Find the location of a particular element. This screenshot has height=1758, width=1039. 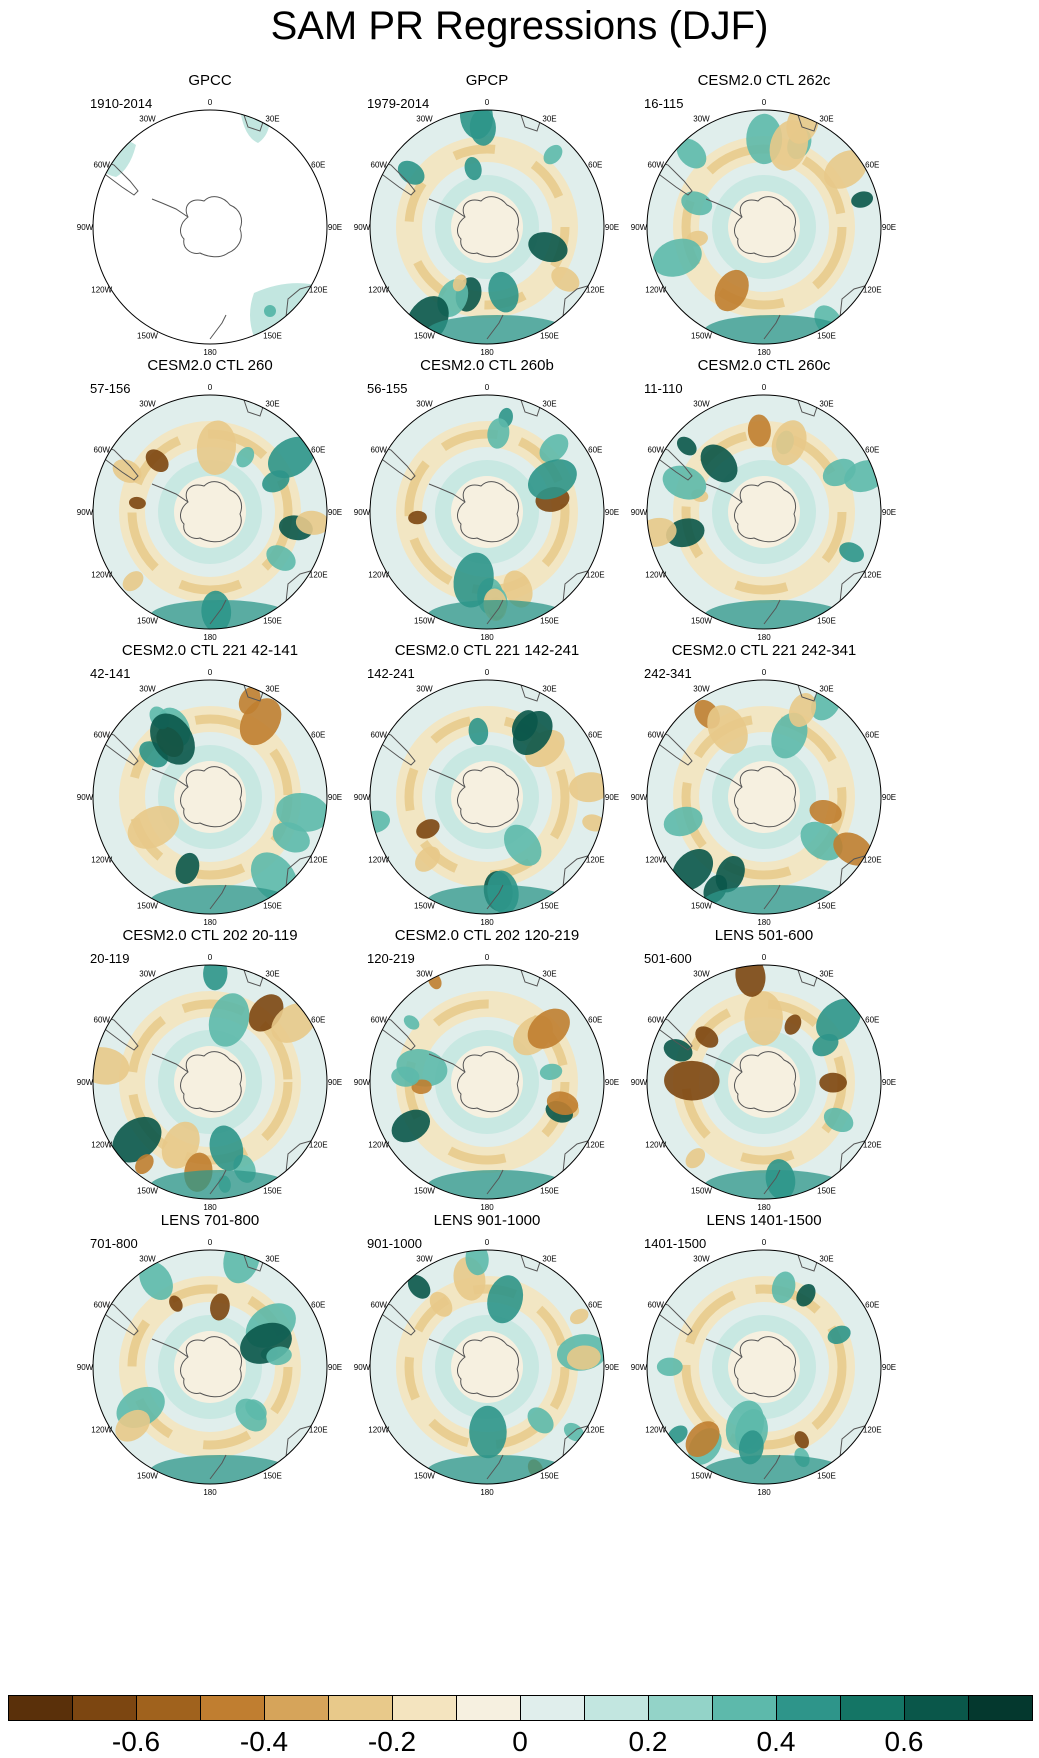

panel-title: GPCP is located at coordinates (487, 80).